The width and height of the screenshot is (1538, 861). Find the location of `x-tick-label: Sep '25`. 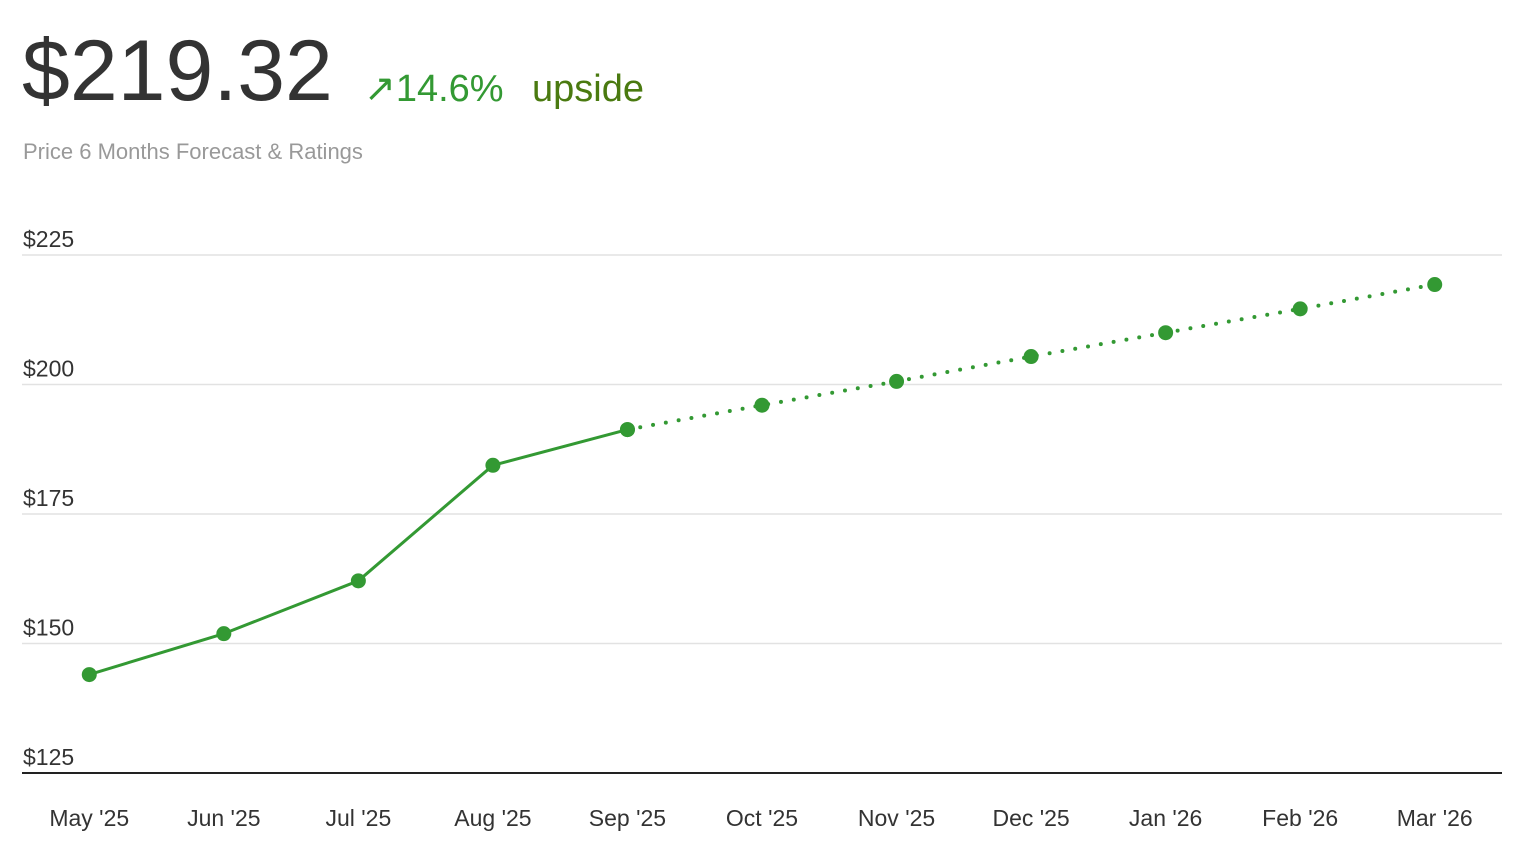

x-tick-label: Sep '25 is located at coordinates (627, 818).